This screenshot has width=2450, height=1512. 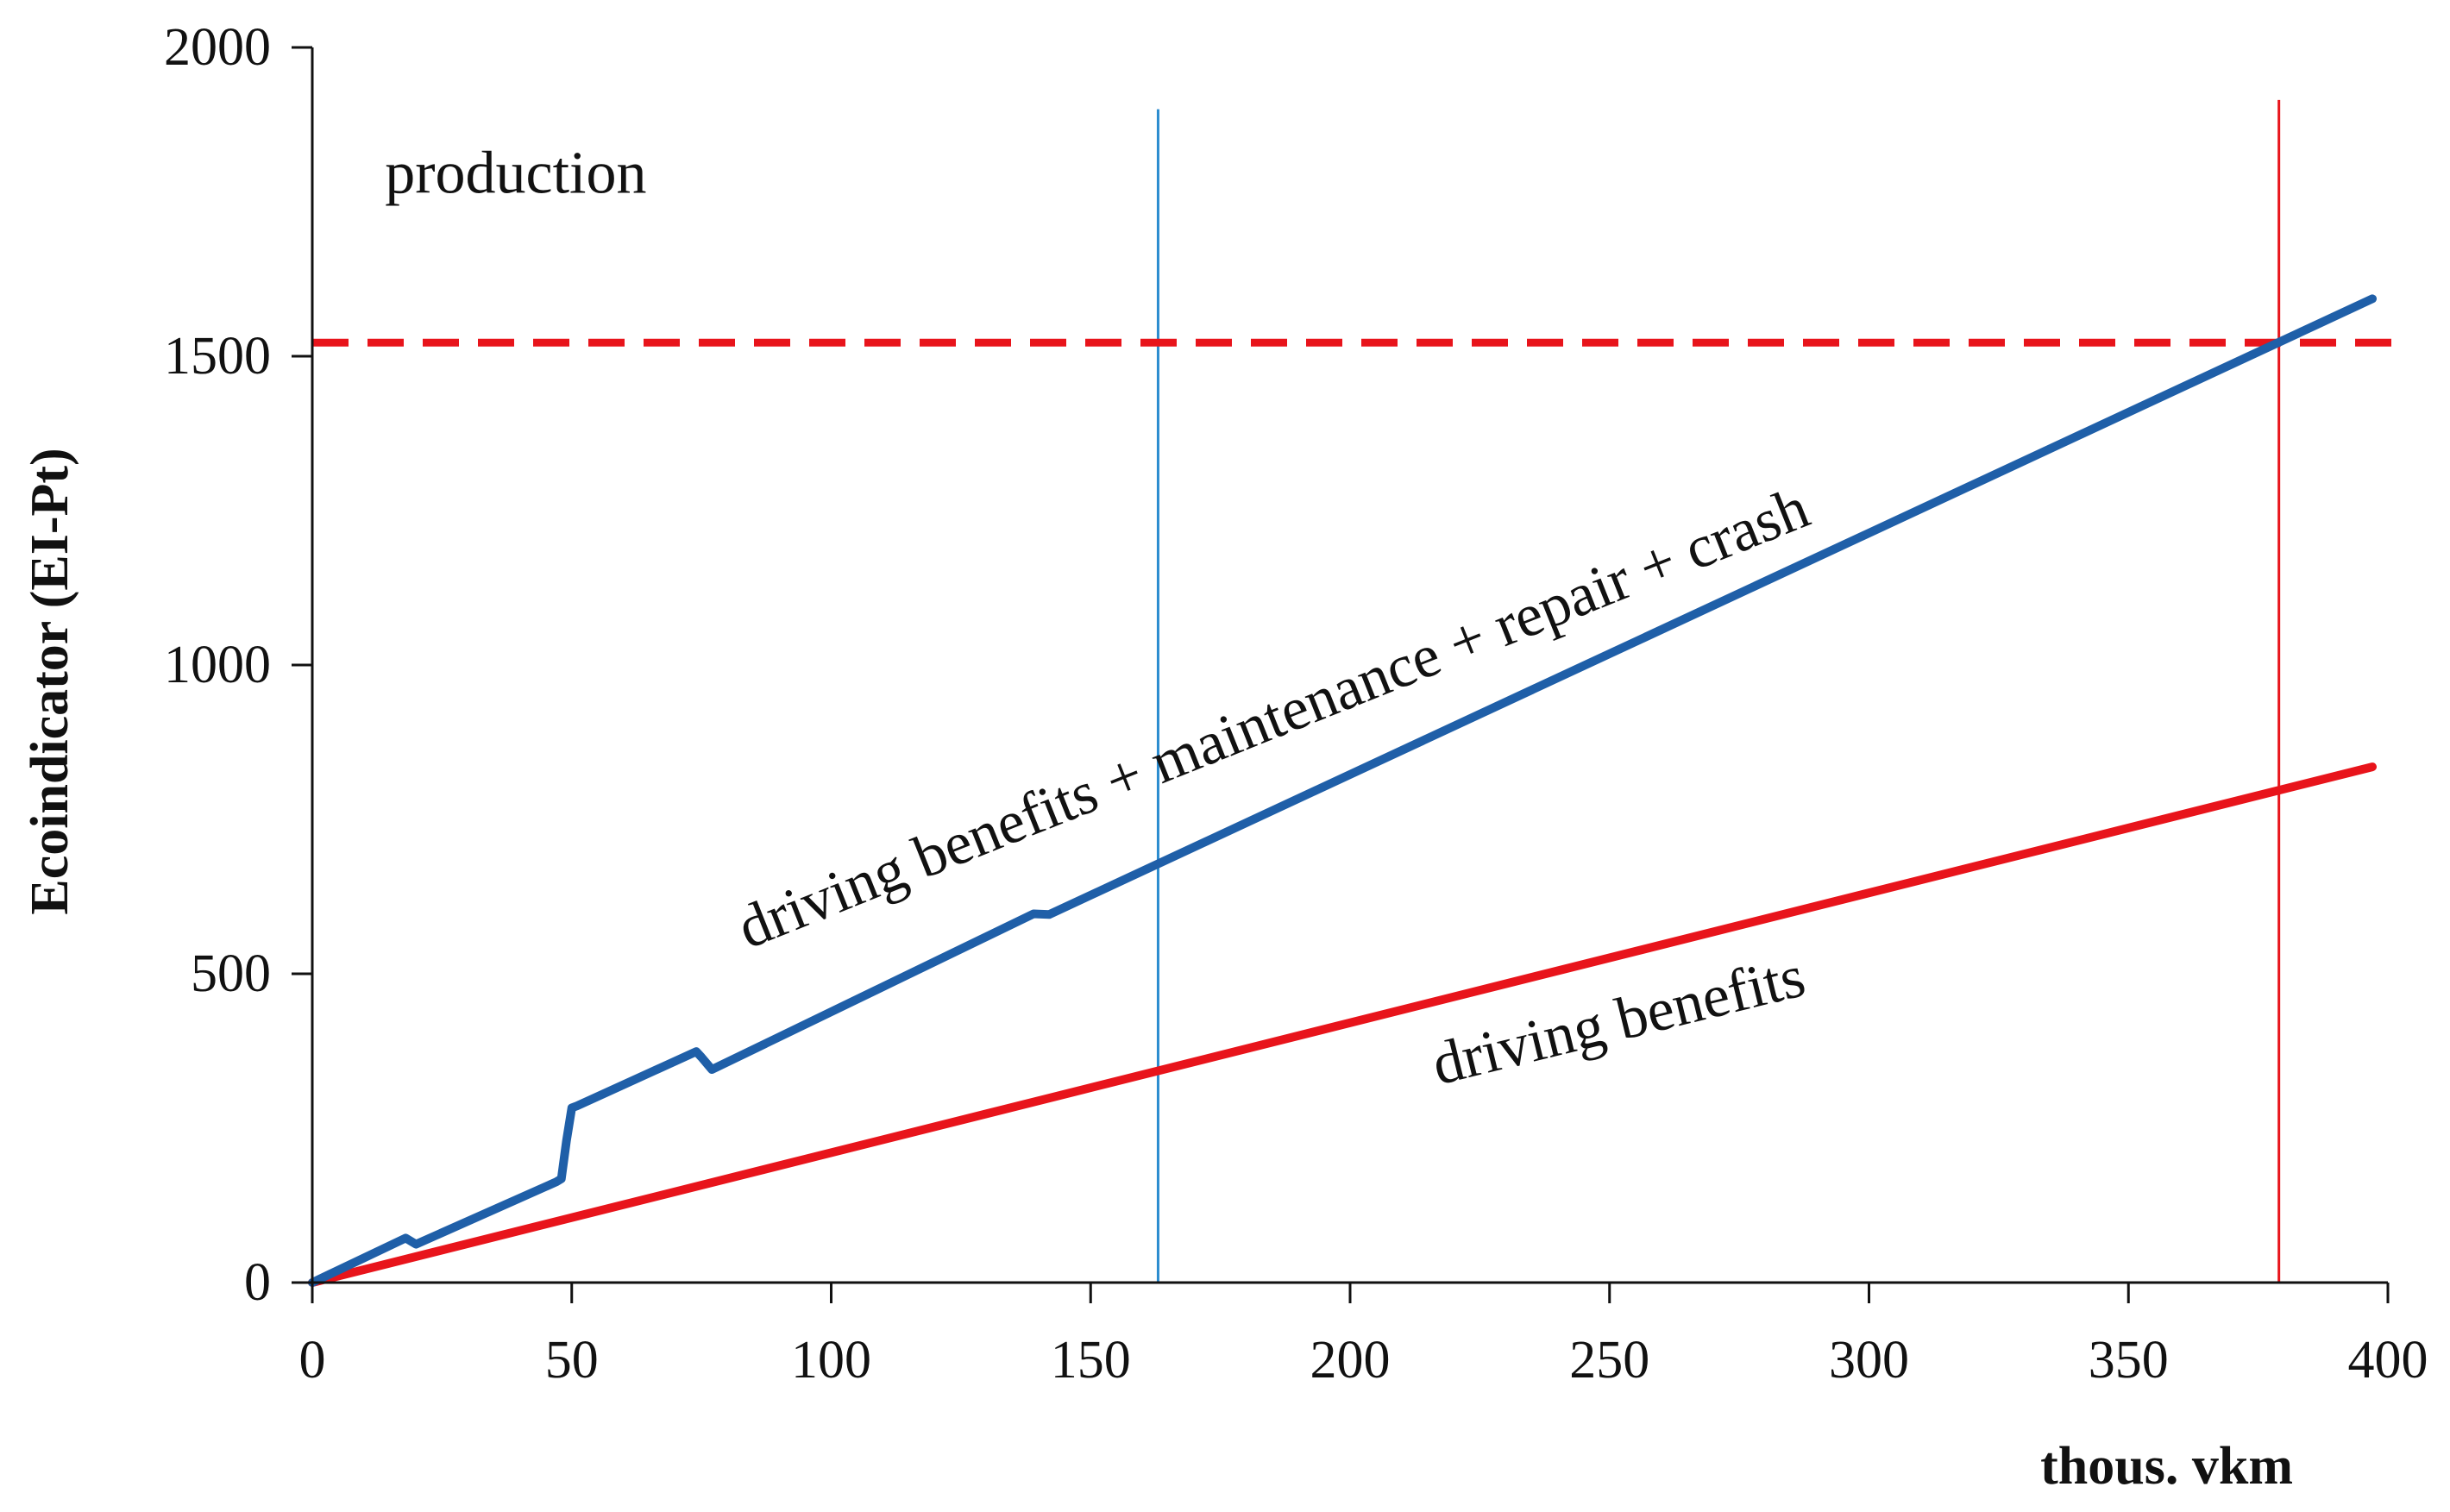 What do you see at coordinates (231, 973) in the screenshot?
I see `y-tick-label: 500` at bounding box center [231, 973].